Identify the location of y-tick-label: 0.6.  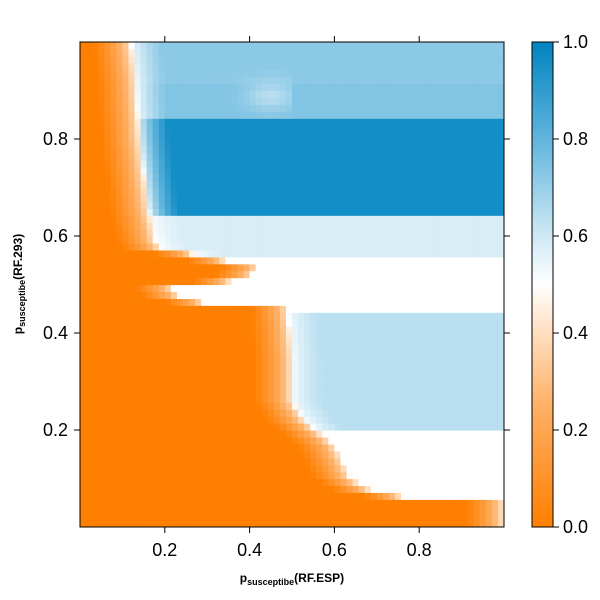
(55, 236).